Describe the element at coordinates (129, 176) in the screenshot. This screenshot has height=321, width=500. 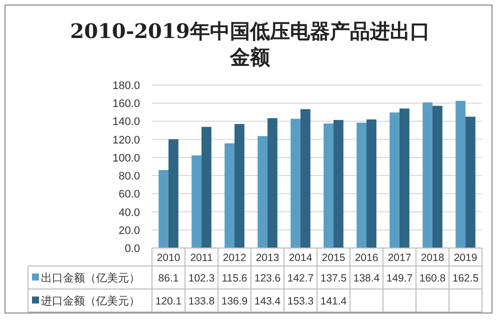
I see `y-tick-label: 80.0` at that location.